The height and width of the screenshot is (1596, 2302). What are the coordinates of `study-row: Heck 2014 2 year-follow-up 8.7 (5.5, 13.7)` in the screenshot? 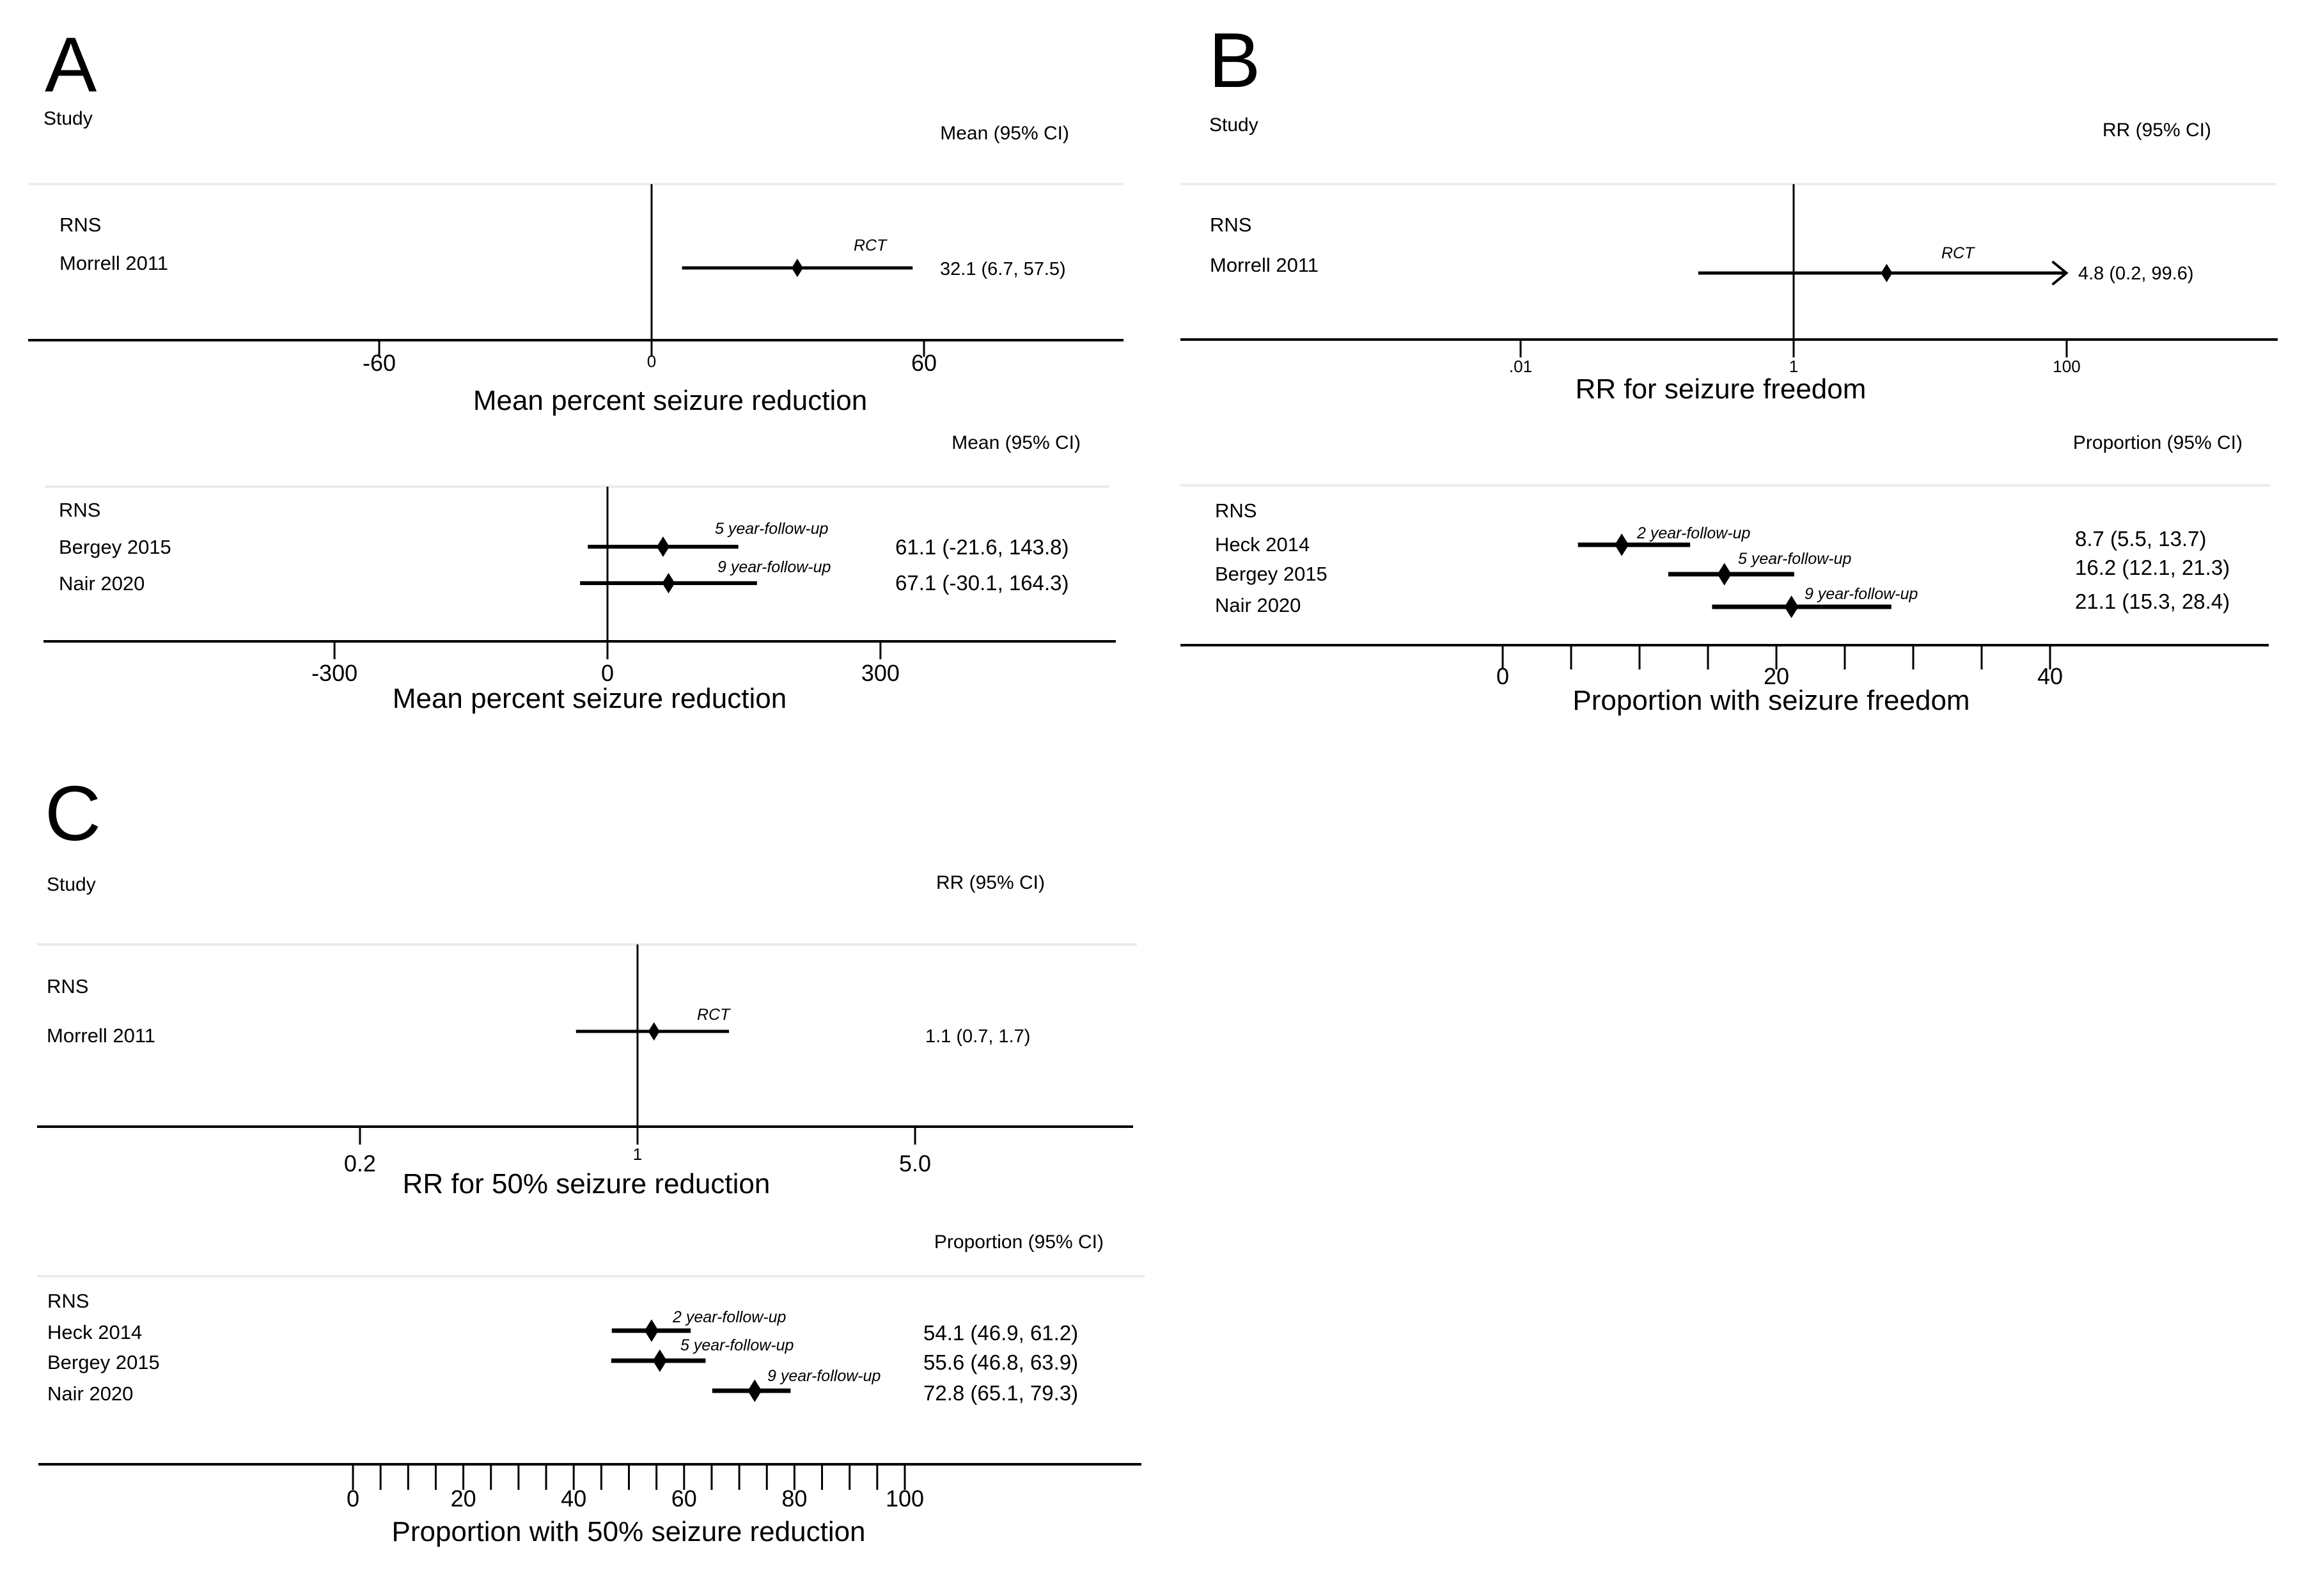 It's located at (1710, 540).